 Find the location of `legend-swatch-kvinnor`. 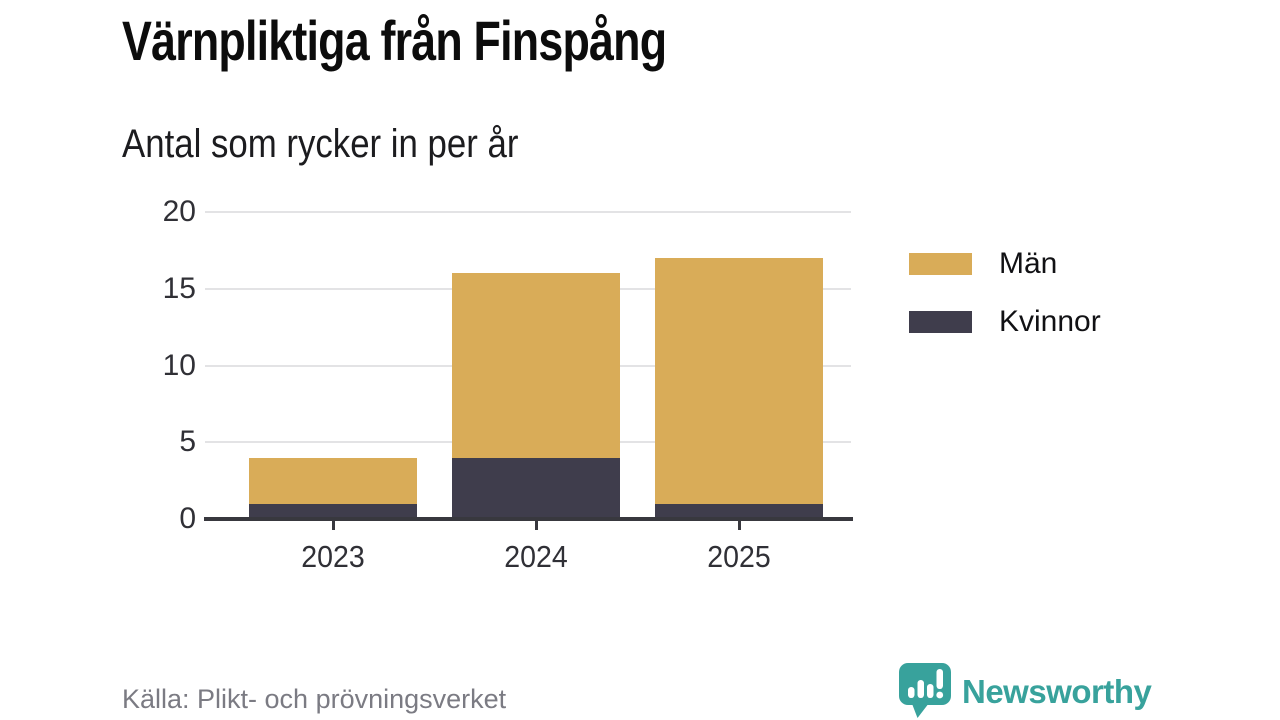

legend-swatch-kvinnor is located at coordinates (940, 322).